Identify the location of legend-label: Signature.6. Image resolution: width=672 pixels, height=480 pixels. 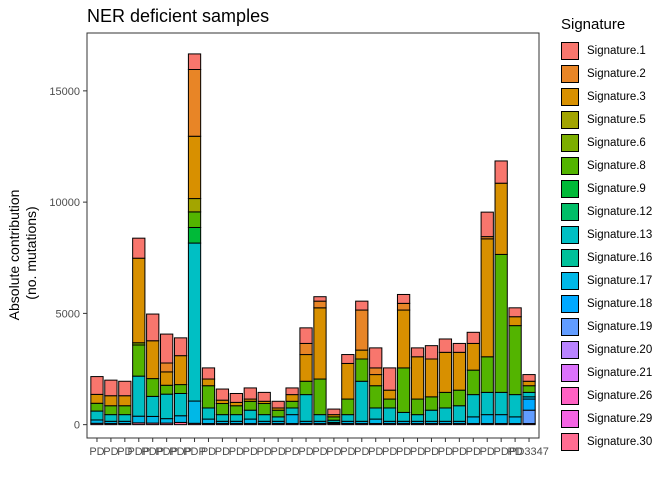
(616, 142).